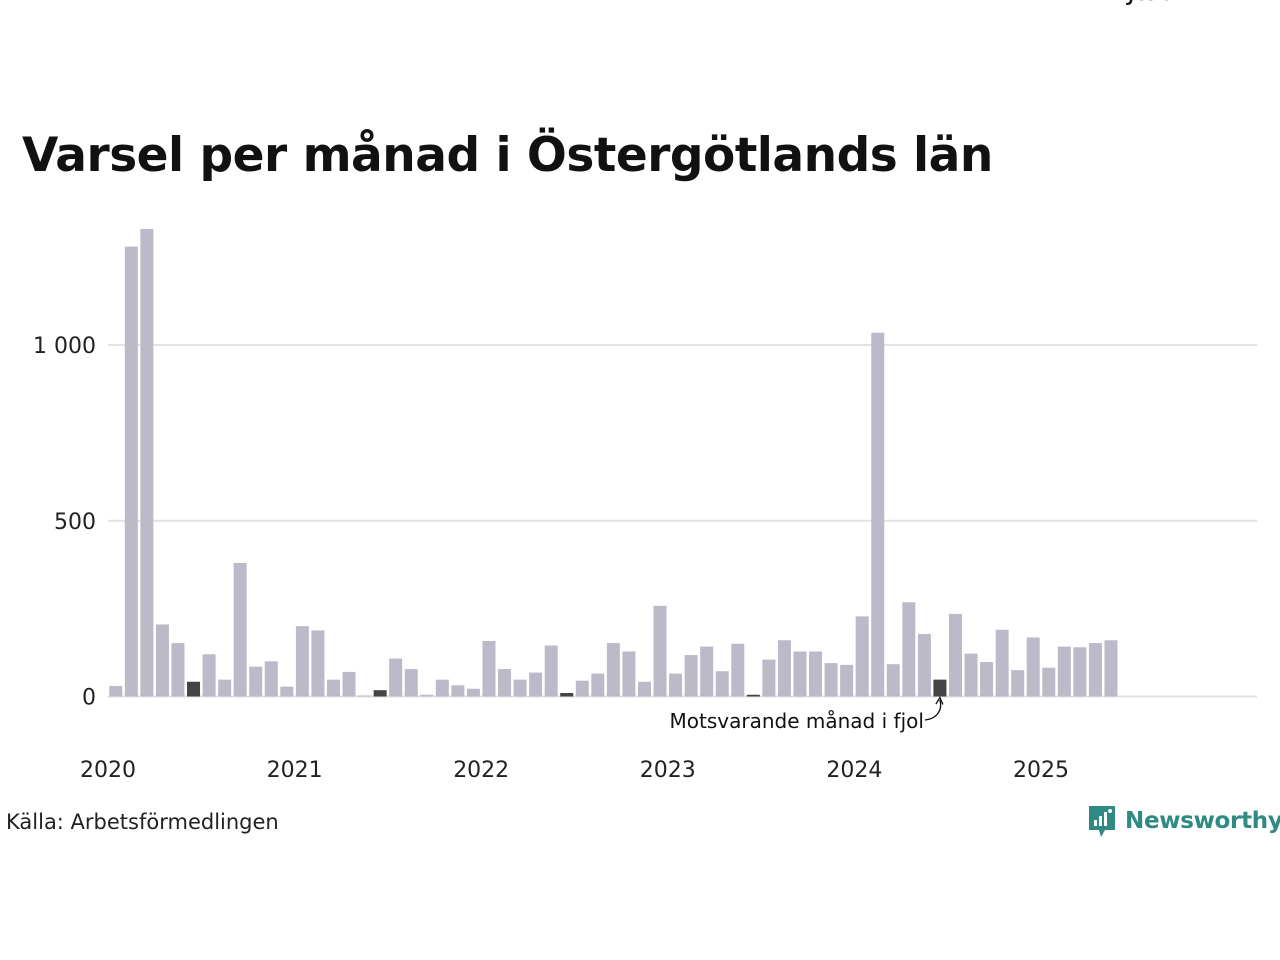  Describe the element at coordinates (481, 770) in the screenshot. I see `x-tick-label: 2022` at that location.